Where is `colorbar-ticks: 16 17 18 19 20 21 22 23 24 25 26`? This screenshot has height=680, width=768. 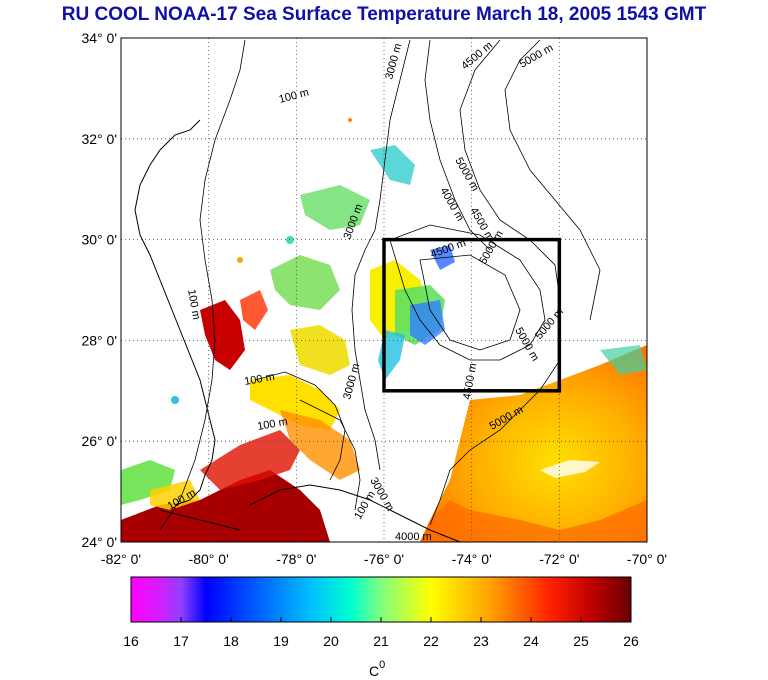 colorbar-ticks: 16 17 18 19 20 21 22 23 24 25 26 is located at coordinates (381, 633).